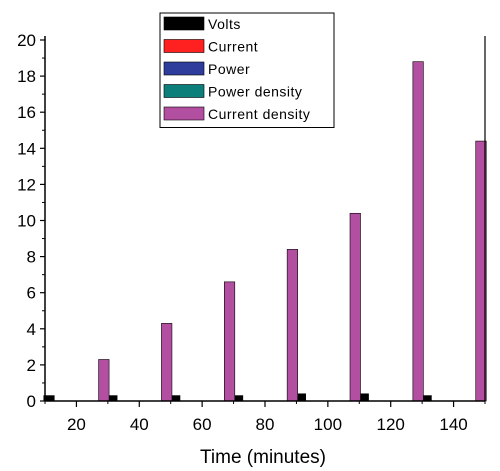 This screenshot has width=500, height=471. Describe the element at coordinates (453, 424) in the screenshot. I see `x-tick-label-140: 140` at that location.